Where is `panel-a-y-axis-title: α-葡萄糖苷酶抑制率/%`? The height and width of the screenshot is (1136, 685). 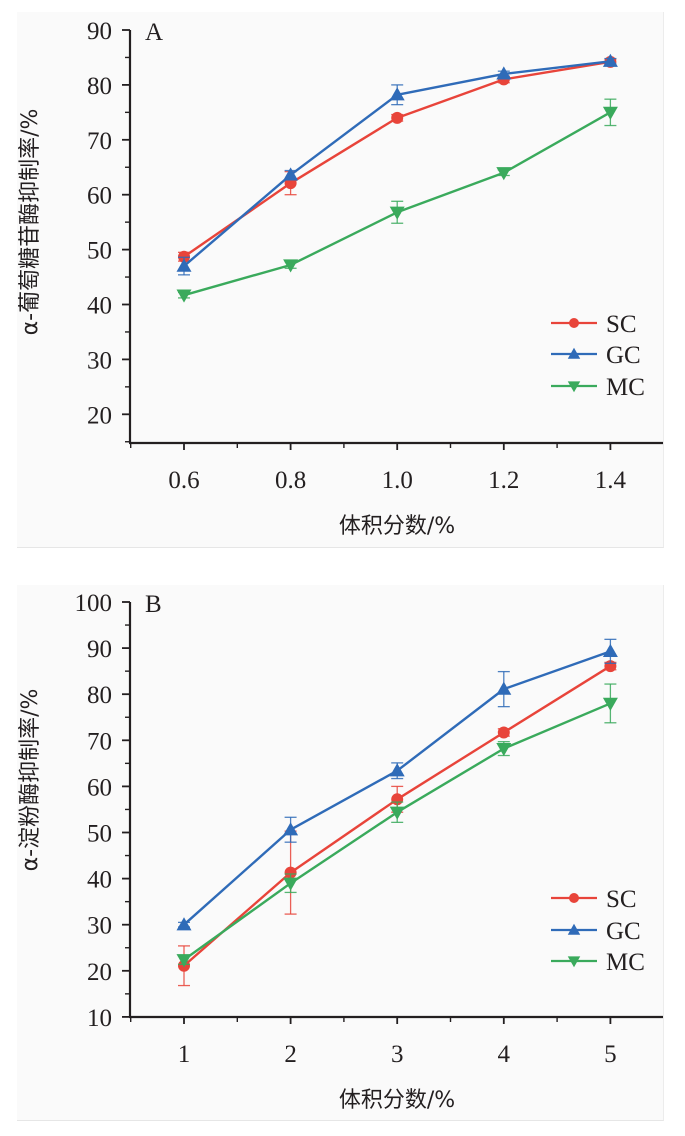
panel-a-y-axis-title: α-葡萄糖苷酶抑制率/% is located at coordinates (30, 222).